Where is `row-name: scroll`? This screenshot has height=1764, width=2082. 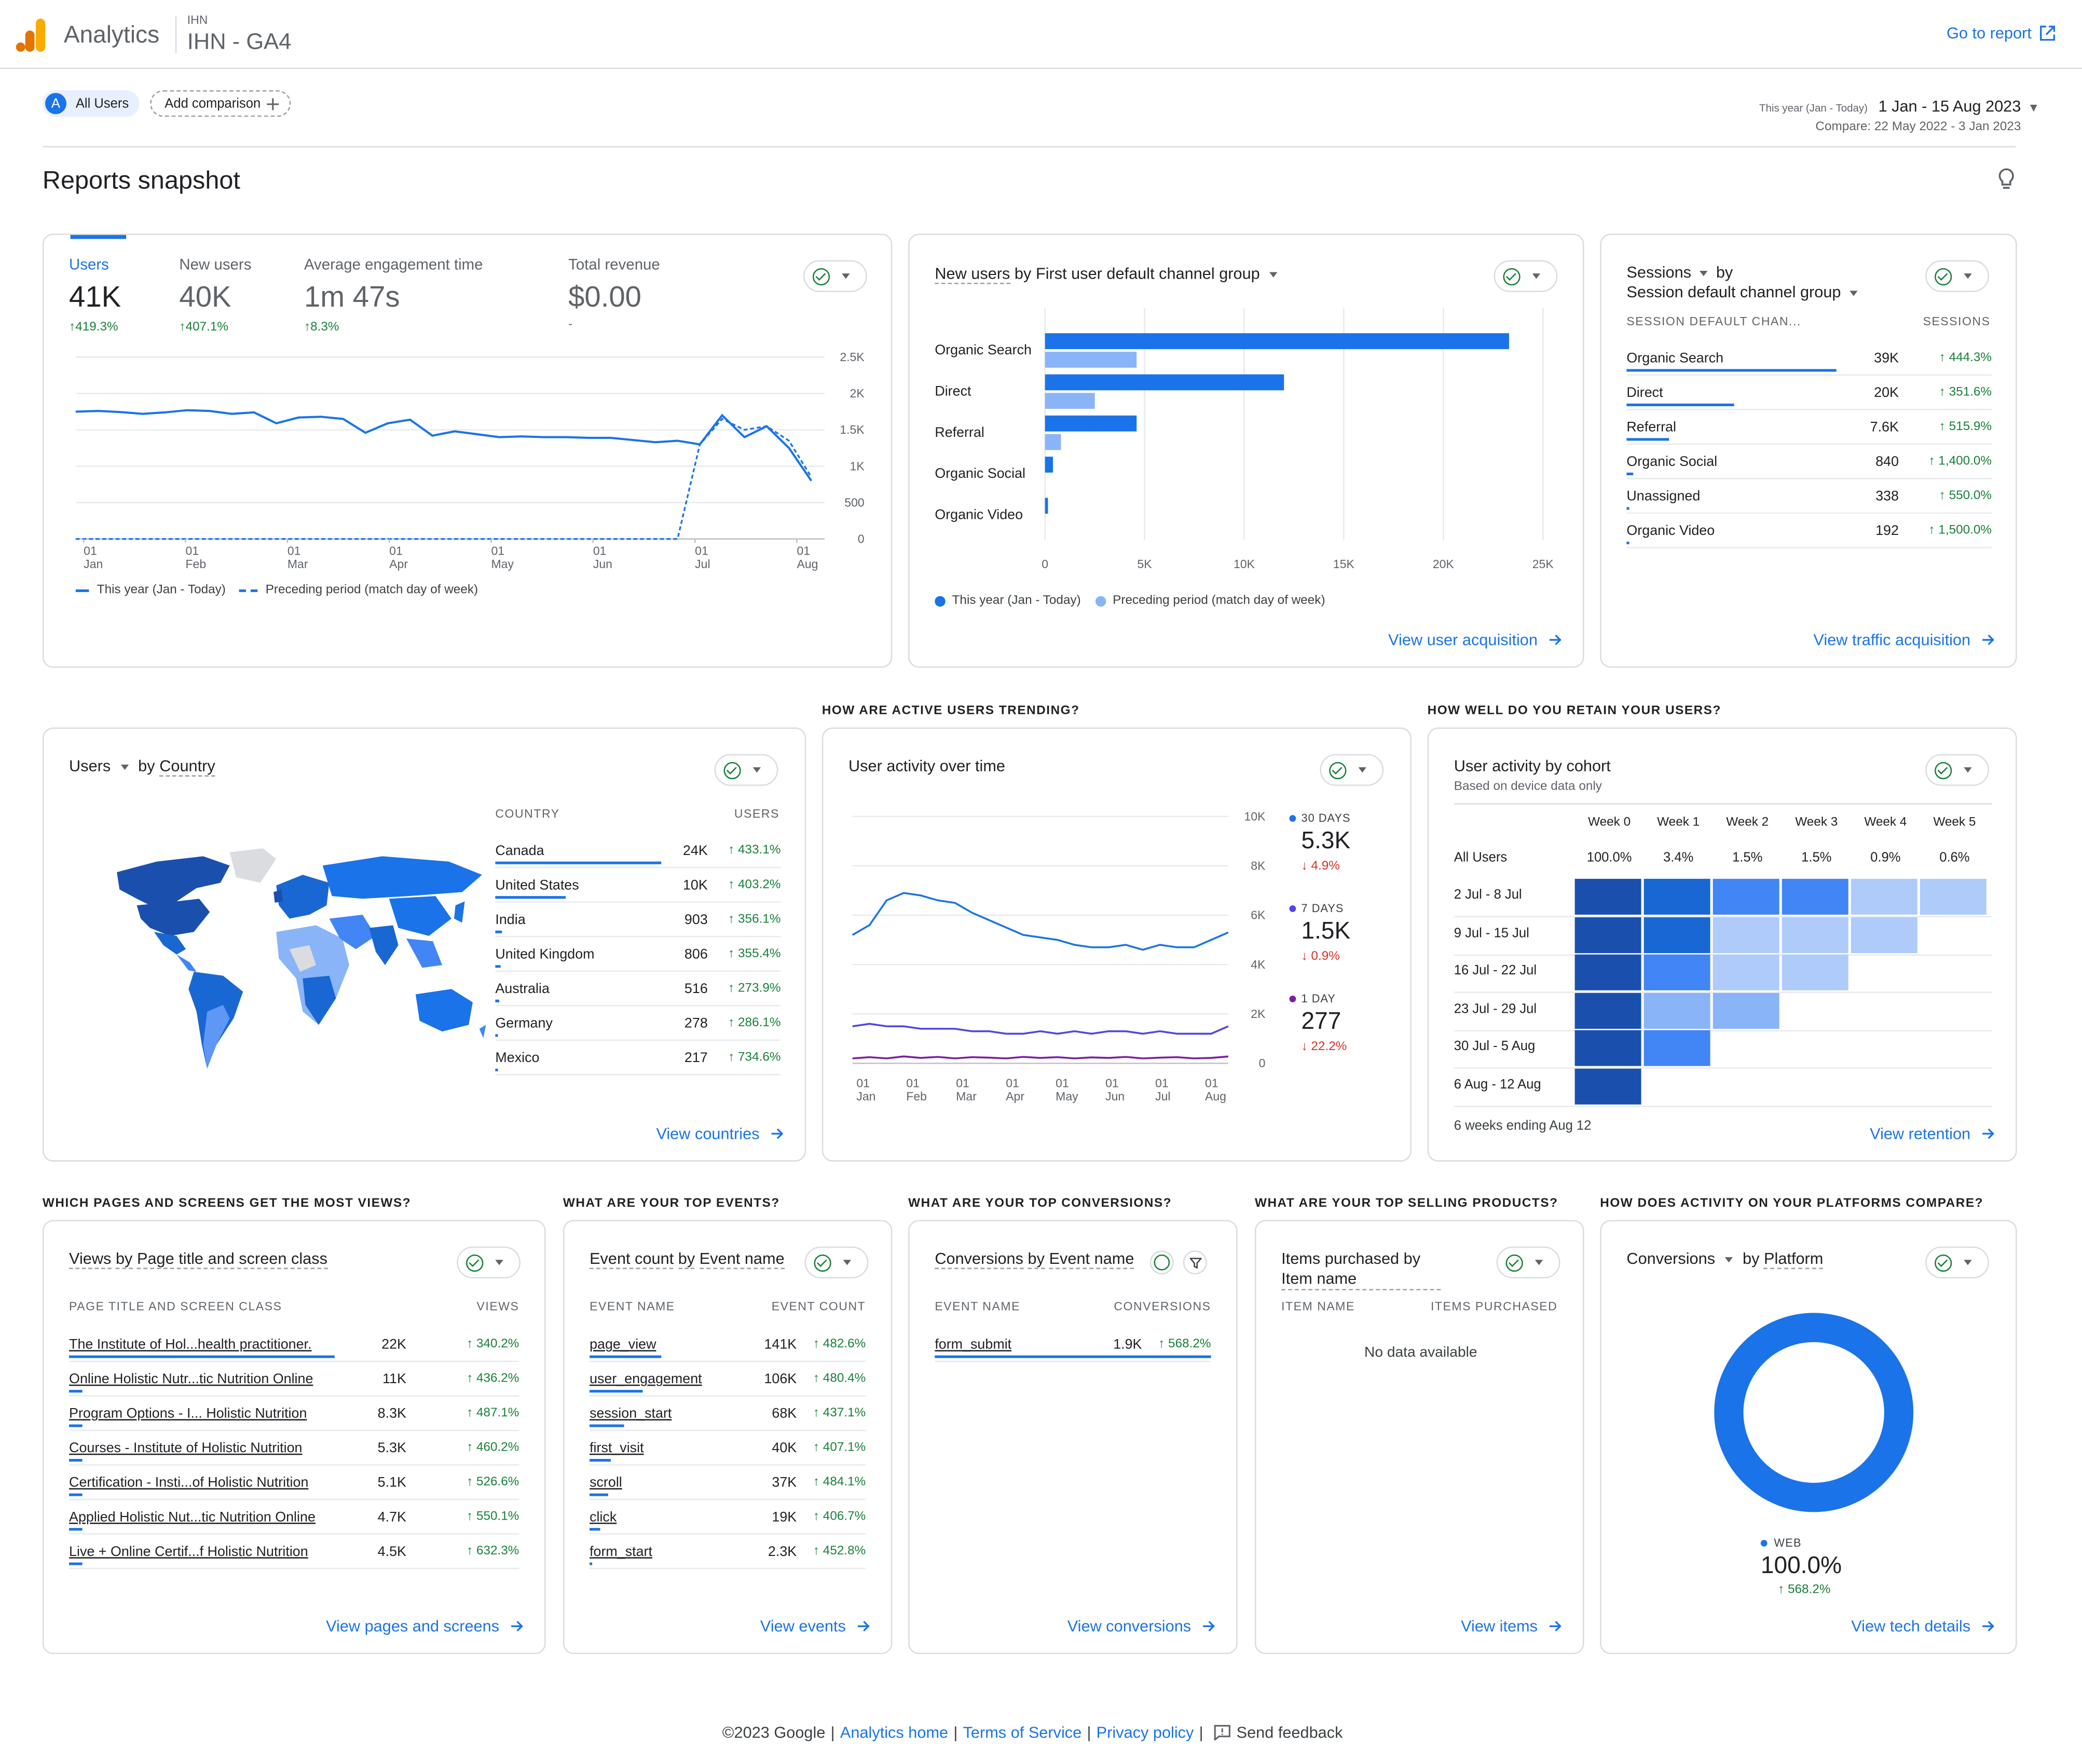
row-name: scroll is located at coordinates (606, 1482).